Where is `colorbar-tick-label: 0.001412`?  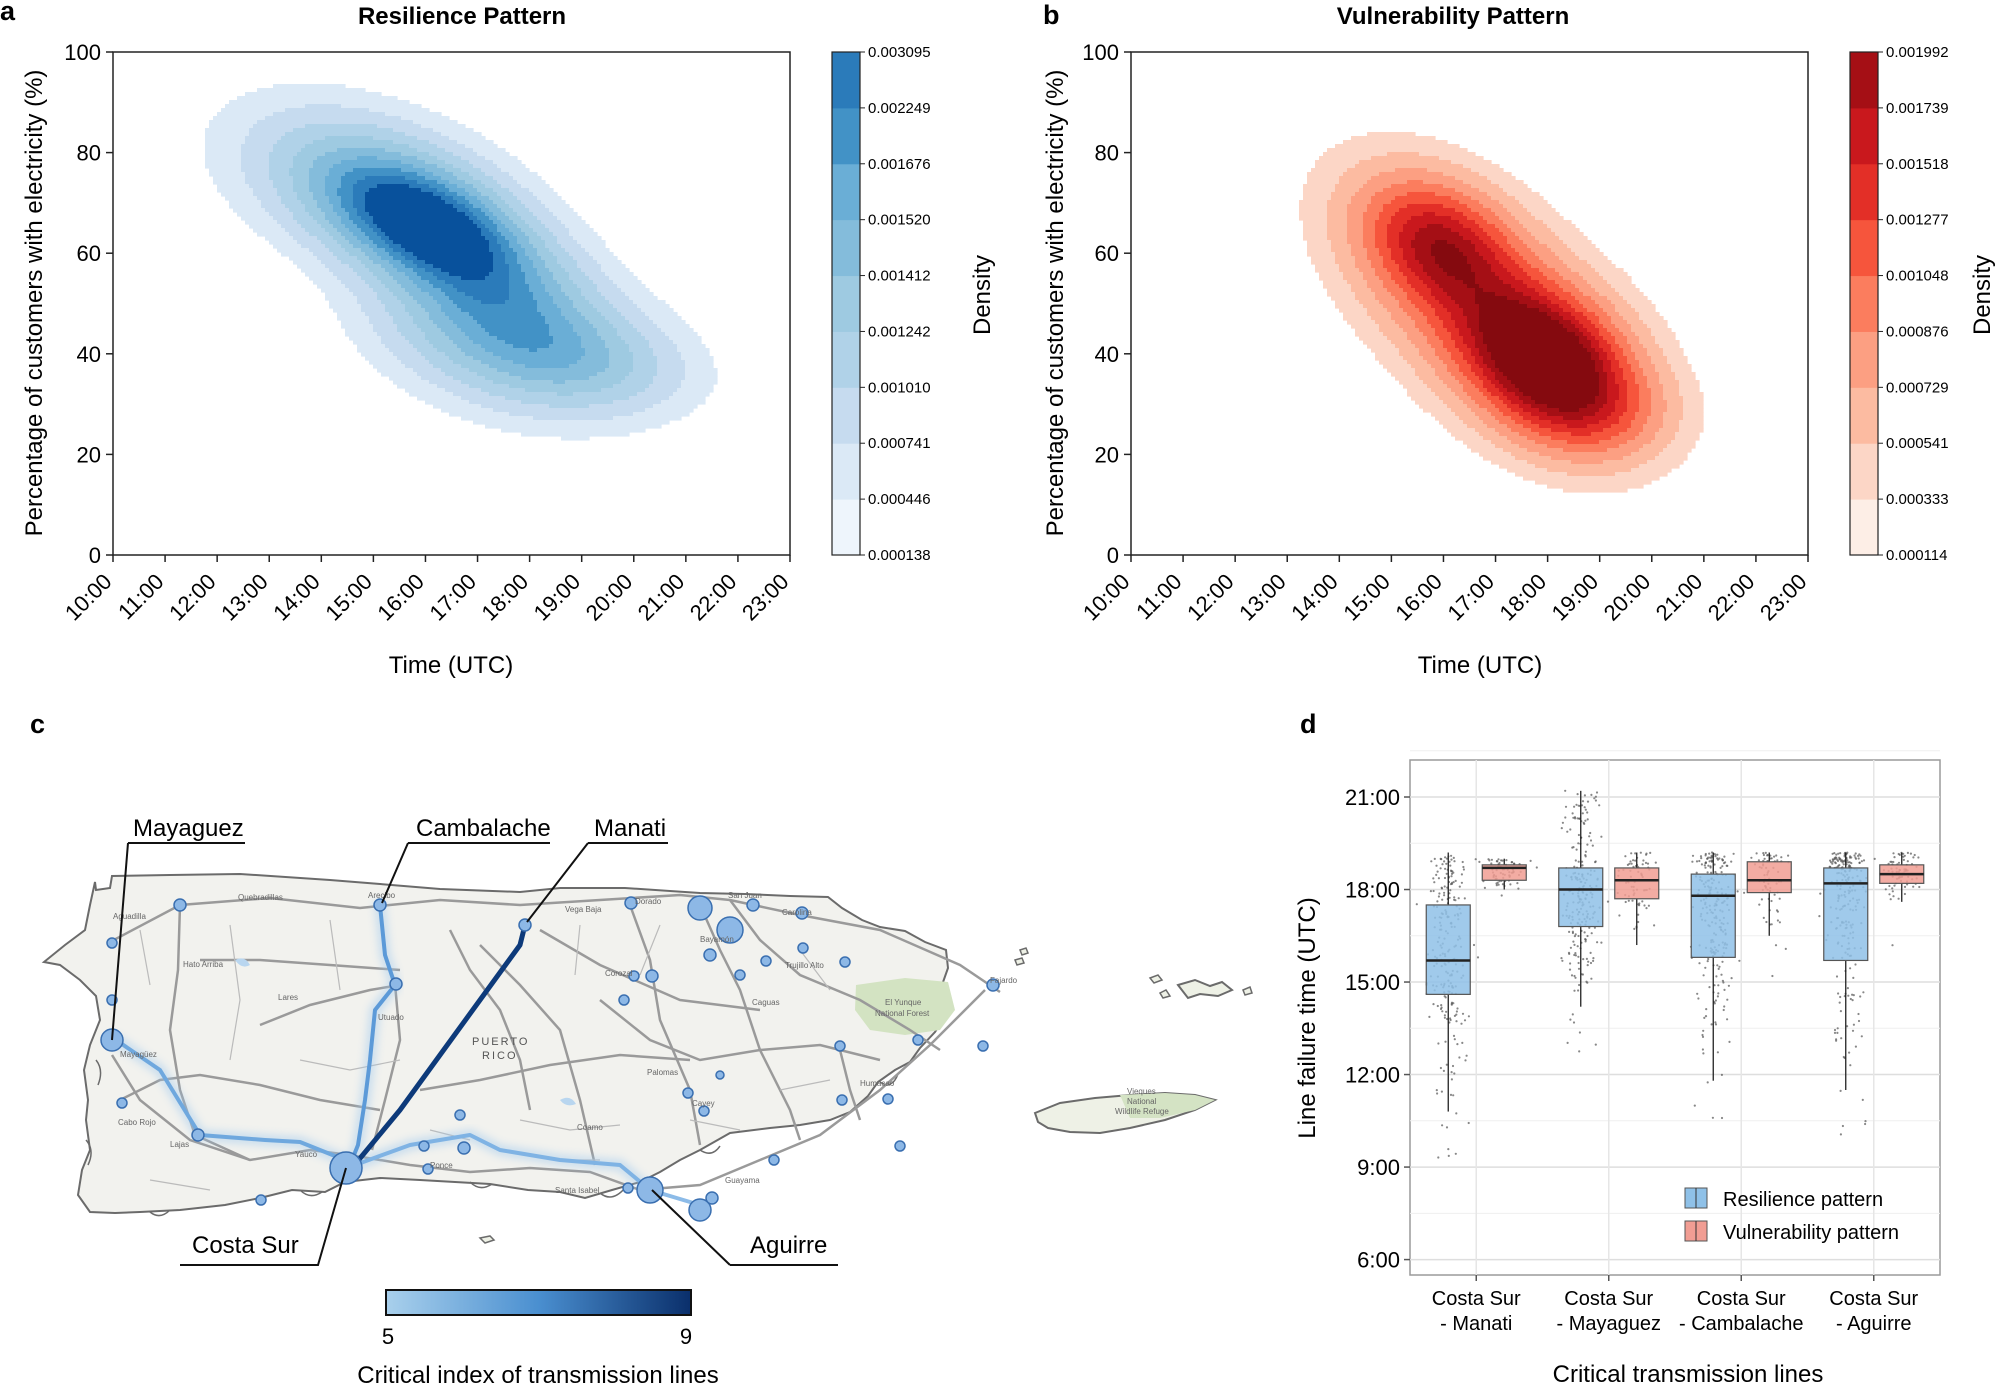 colorbar-tick-label: 0.001412 is located at coordinates (899, 276).